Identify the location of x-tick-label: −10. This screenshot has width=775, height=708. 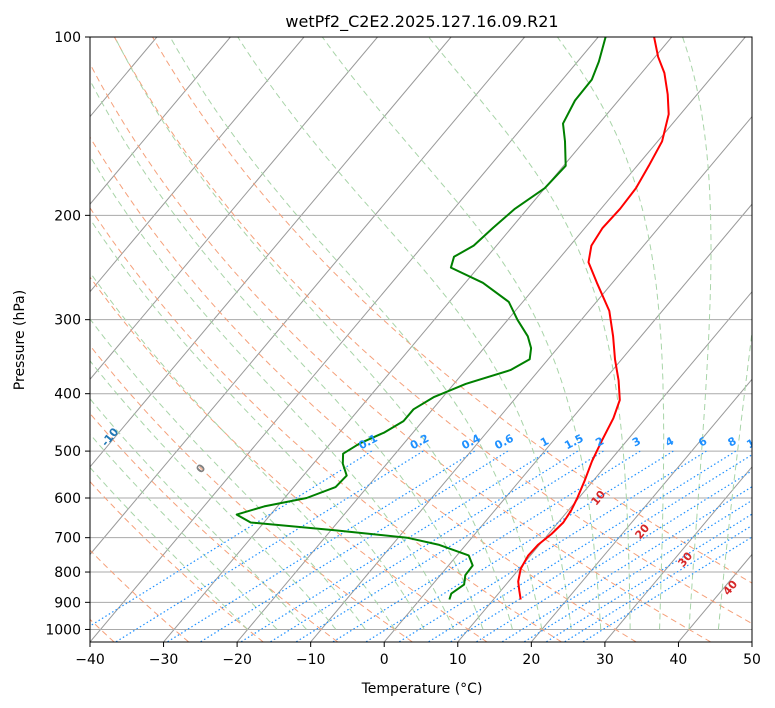
(311, 660).